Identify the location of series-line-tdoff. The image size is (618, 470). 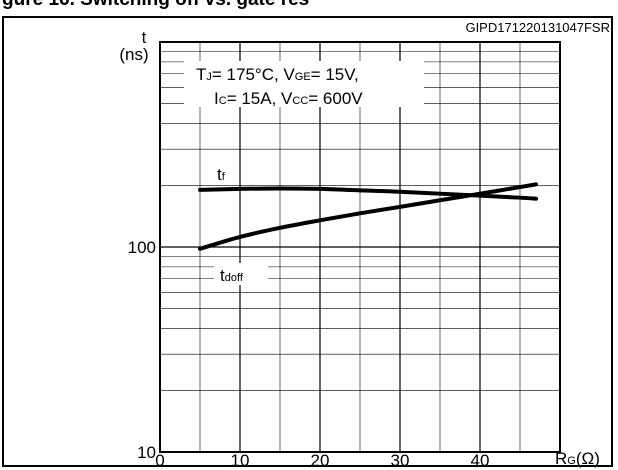
(368, 216).